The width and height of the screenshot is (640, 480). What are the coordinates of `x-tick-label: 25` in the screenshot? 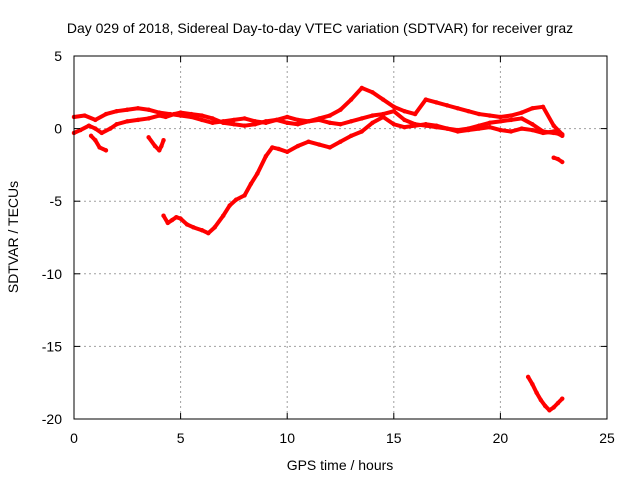 It's located at (607, 438).